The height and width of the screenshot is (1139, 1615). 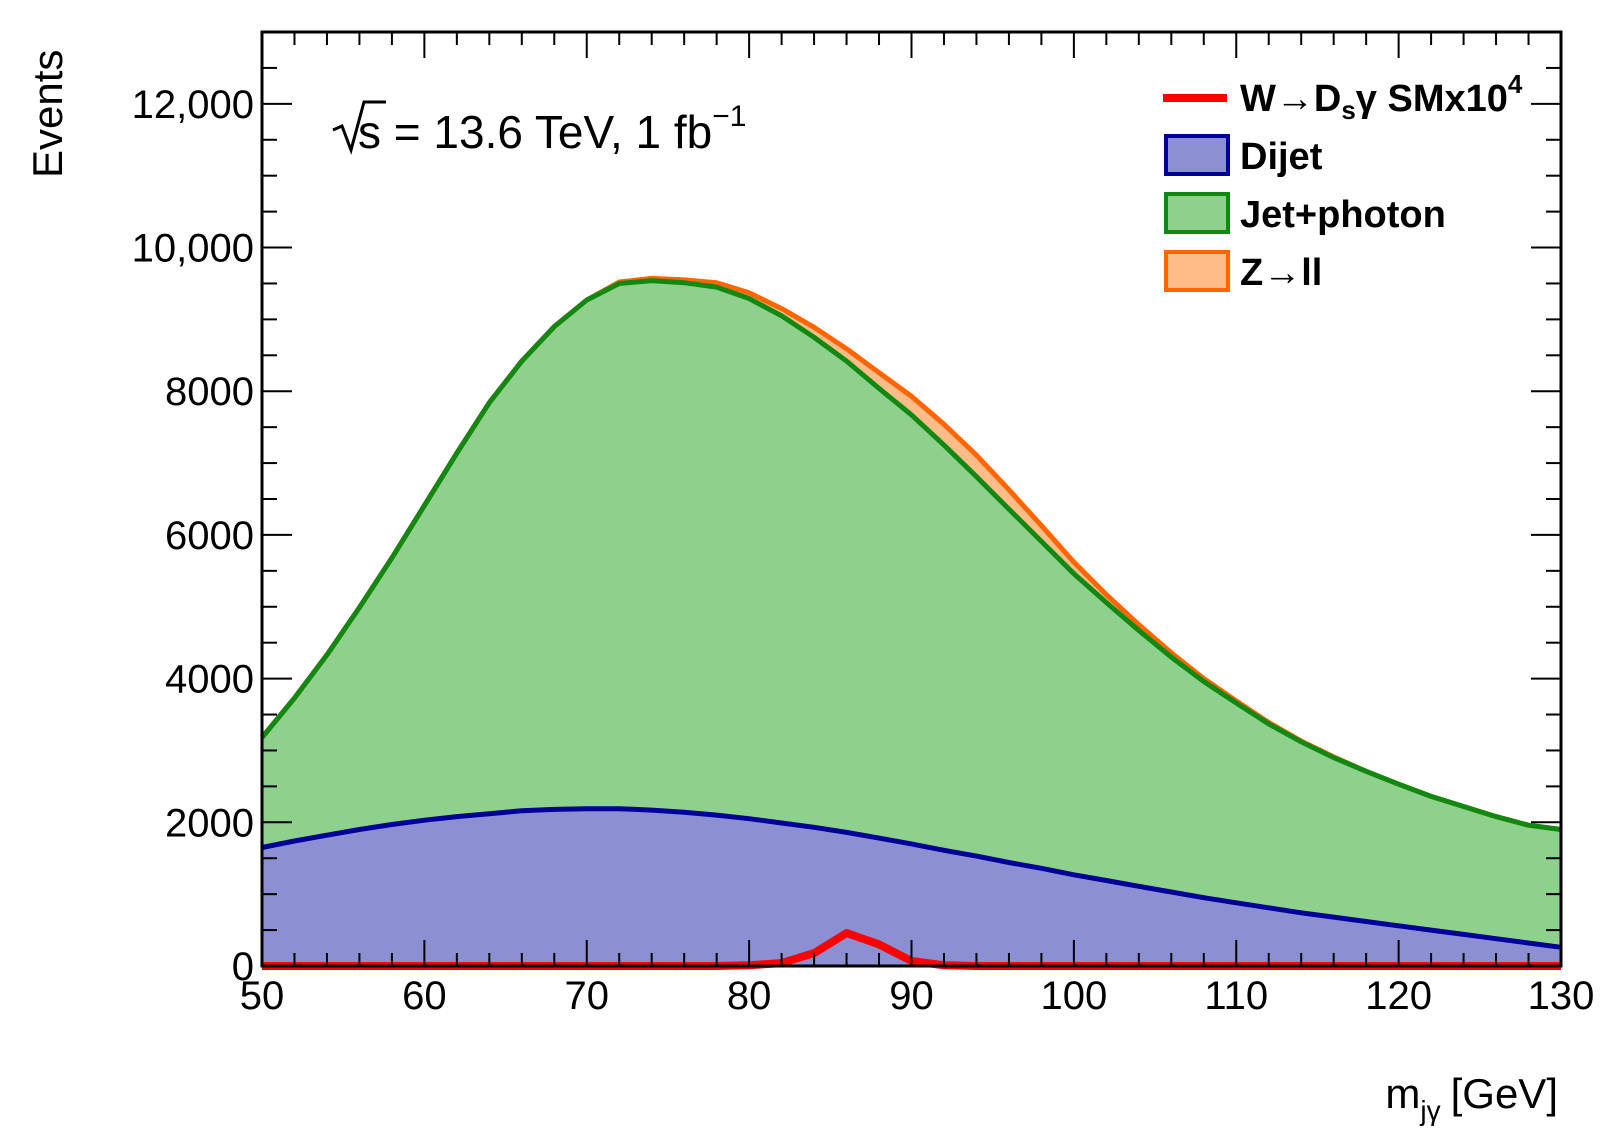 I want to click on x-tick-labels: 50 60 70 80 90 100 110 120 130, so click(x=917, y=996).